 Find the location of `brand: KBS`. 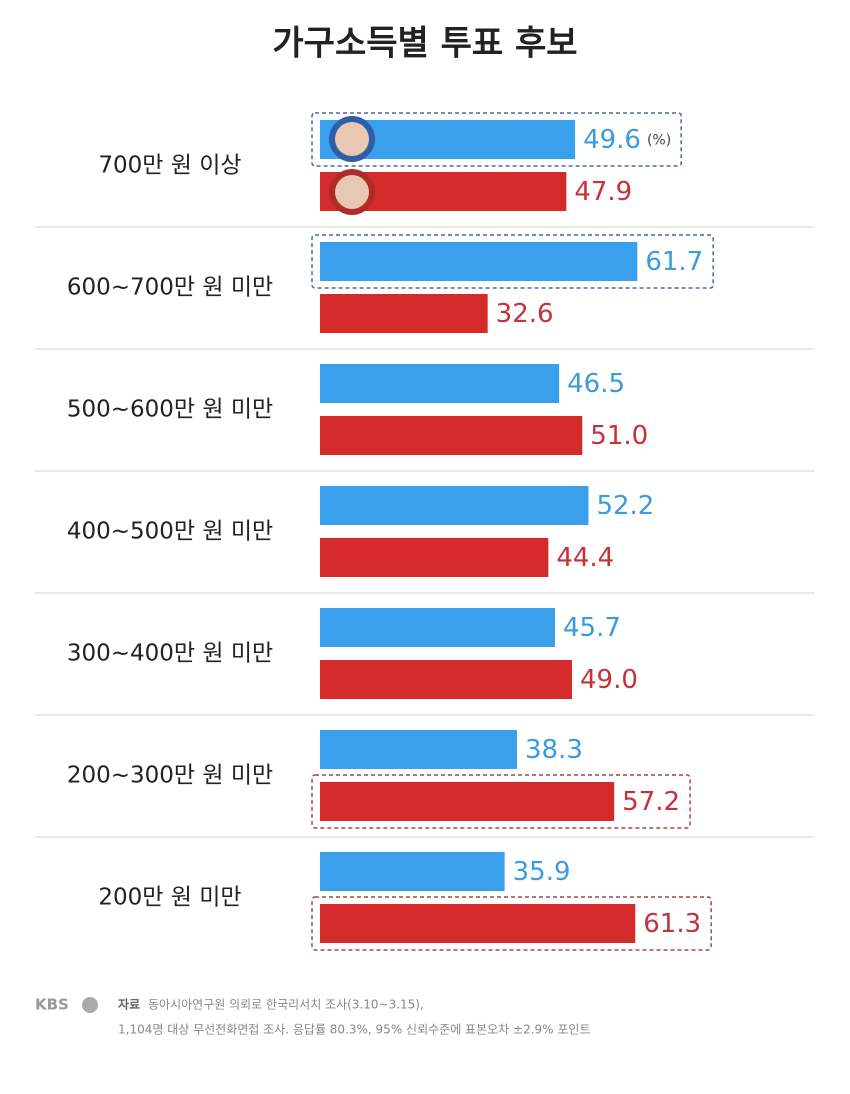

brand: KBS is located at coordinates (52, 1005).